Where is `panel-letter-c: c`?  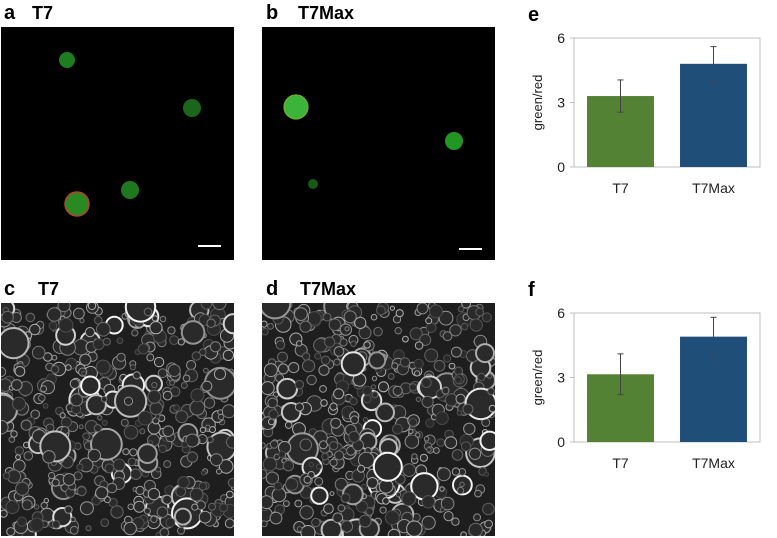
panel-letter-c: c is located at coordinates (10, 289).